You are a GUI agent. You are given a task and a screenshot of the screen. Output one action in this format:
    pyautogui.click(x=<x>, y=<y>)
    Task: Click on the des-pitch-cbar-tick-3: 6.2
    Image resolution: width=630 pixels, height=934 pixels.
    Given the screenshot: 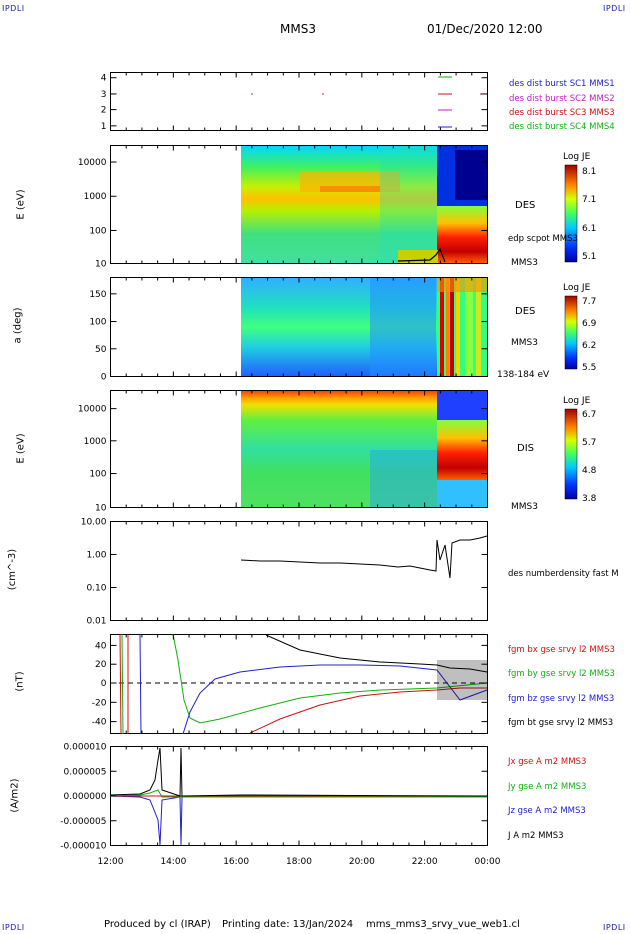 What is the action you would take?
    pyautogui.click(x=589, y=346)
    